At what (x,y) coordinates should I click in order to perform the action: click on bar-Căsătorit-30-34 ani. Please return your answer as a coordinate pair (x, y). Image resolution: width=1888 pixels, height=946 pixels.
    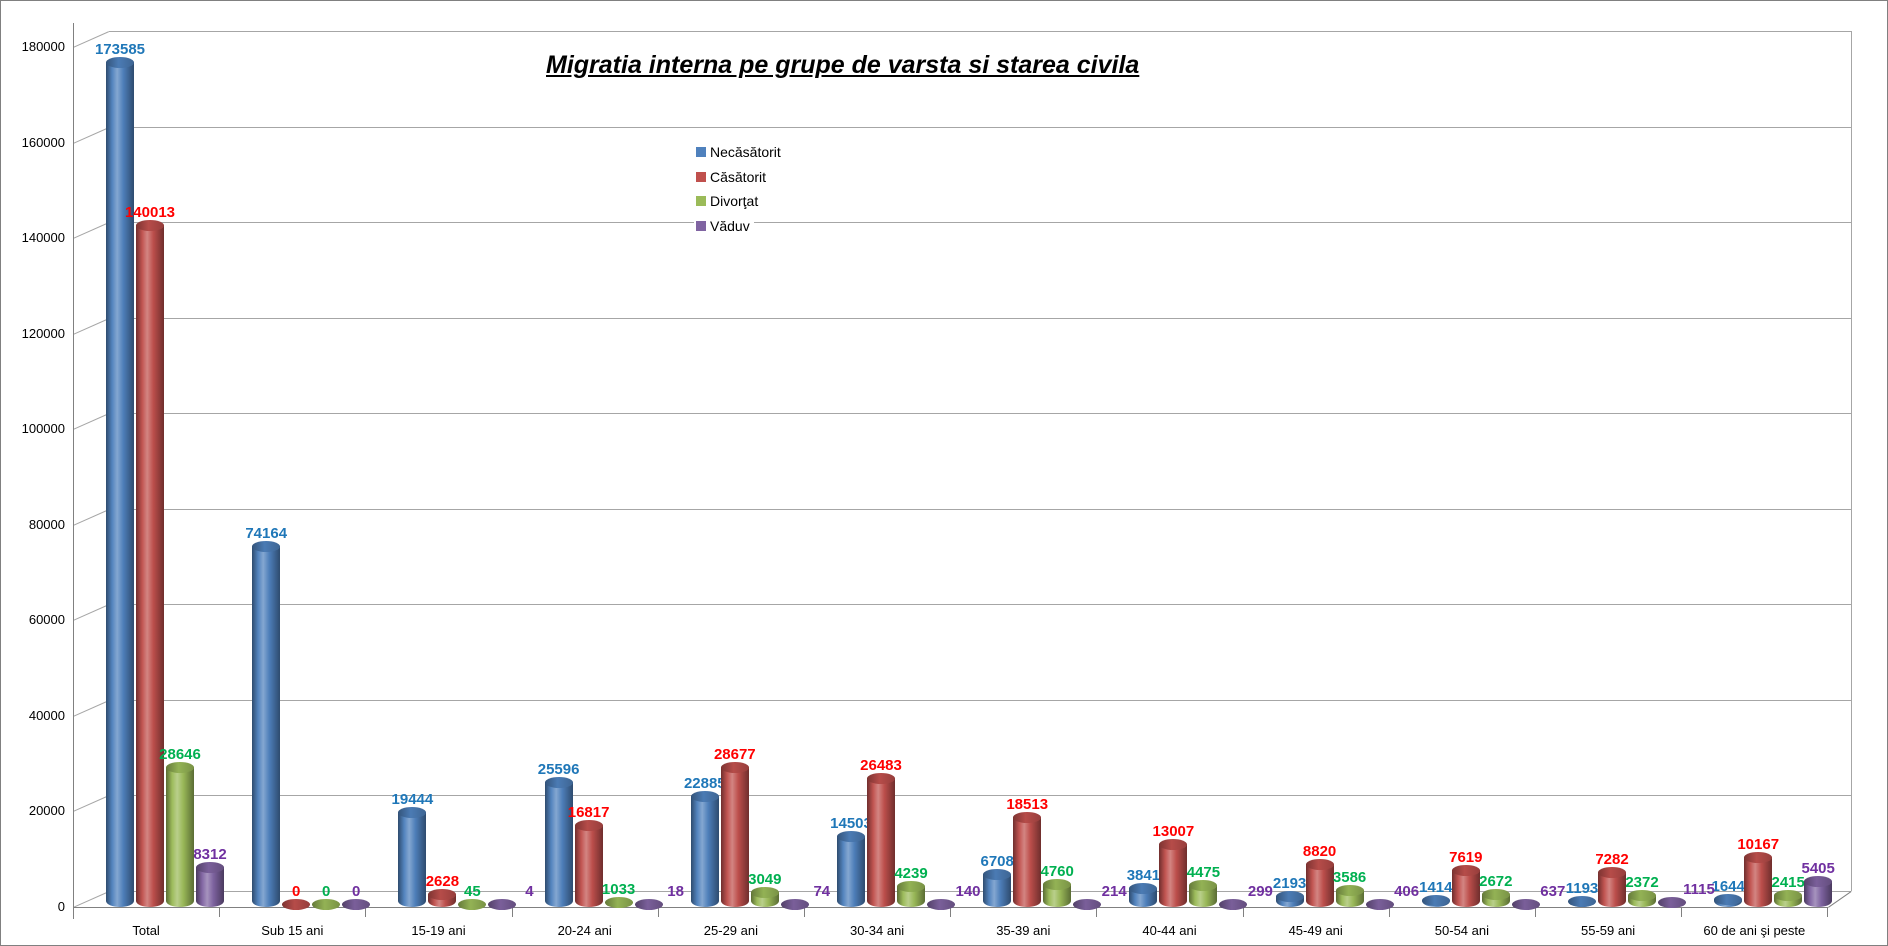
    Looking at the image, I should click on (881, 842).